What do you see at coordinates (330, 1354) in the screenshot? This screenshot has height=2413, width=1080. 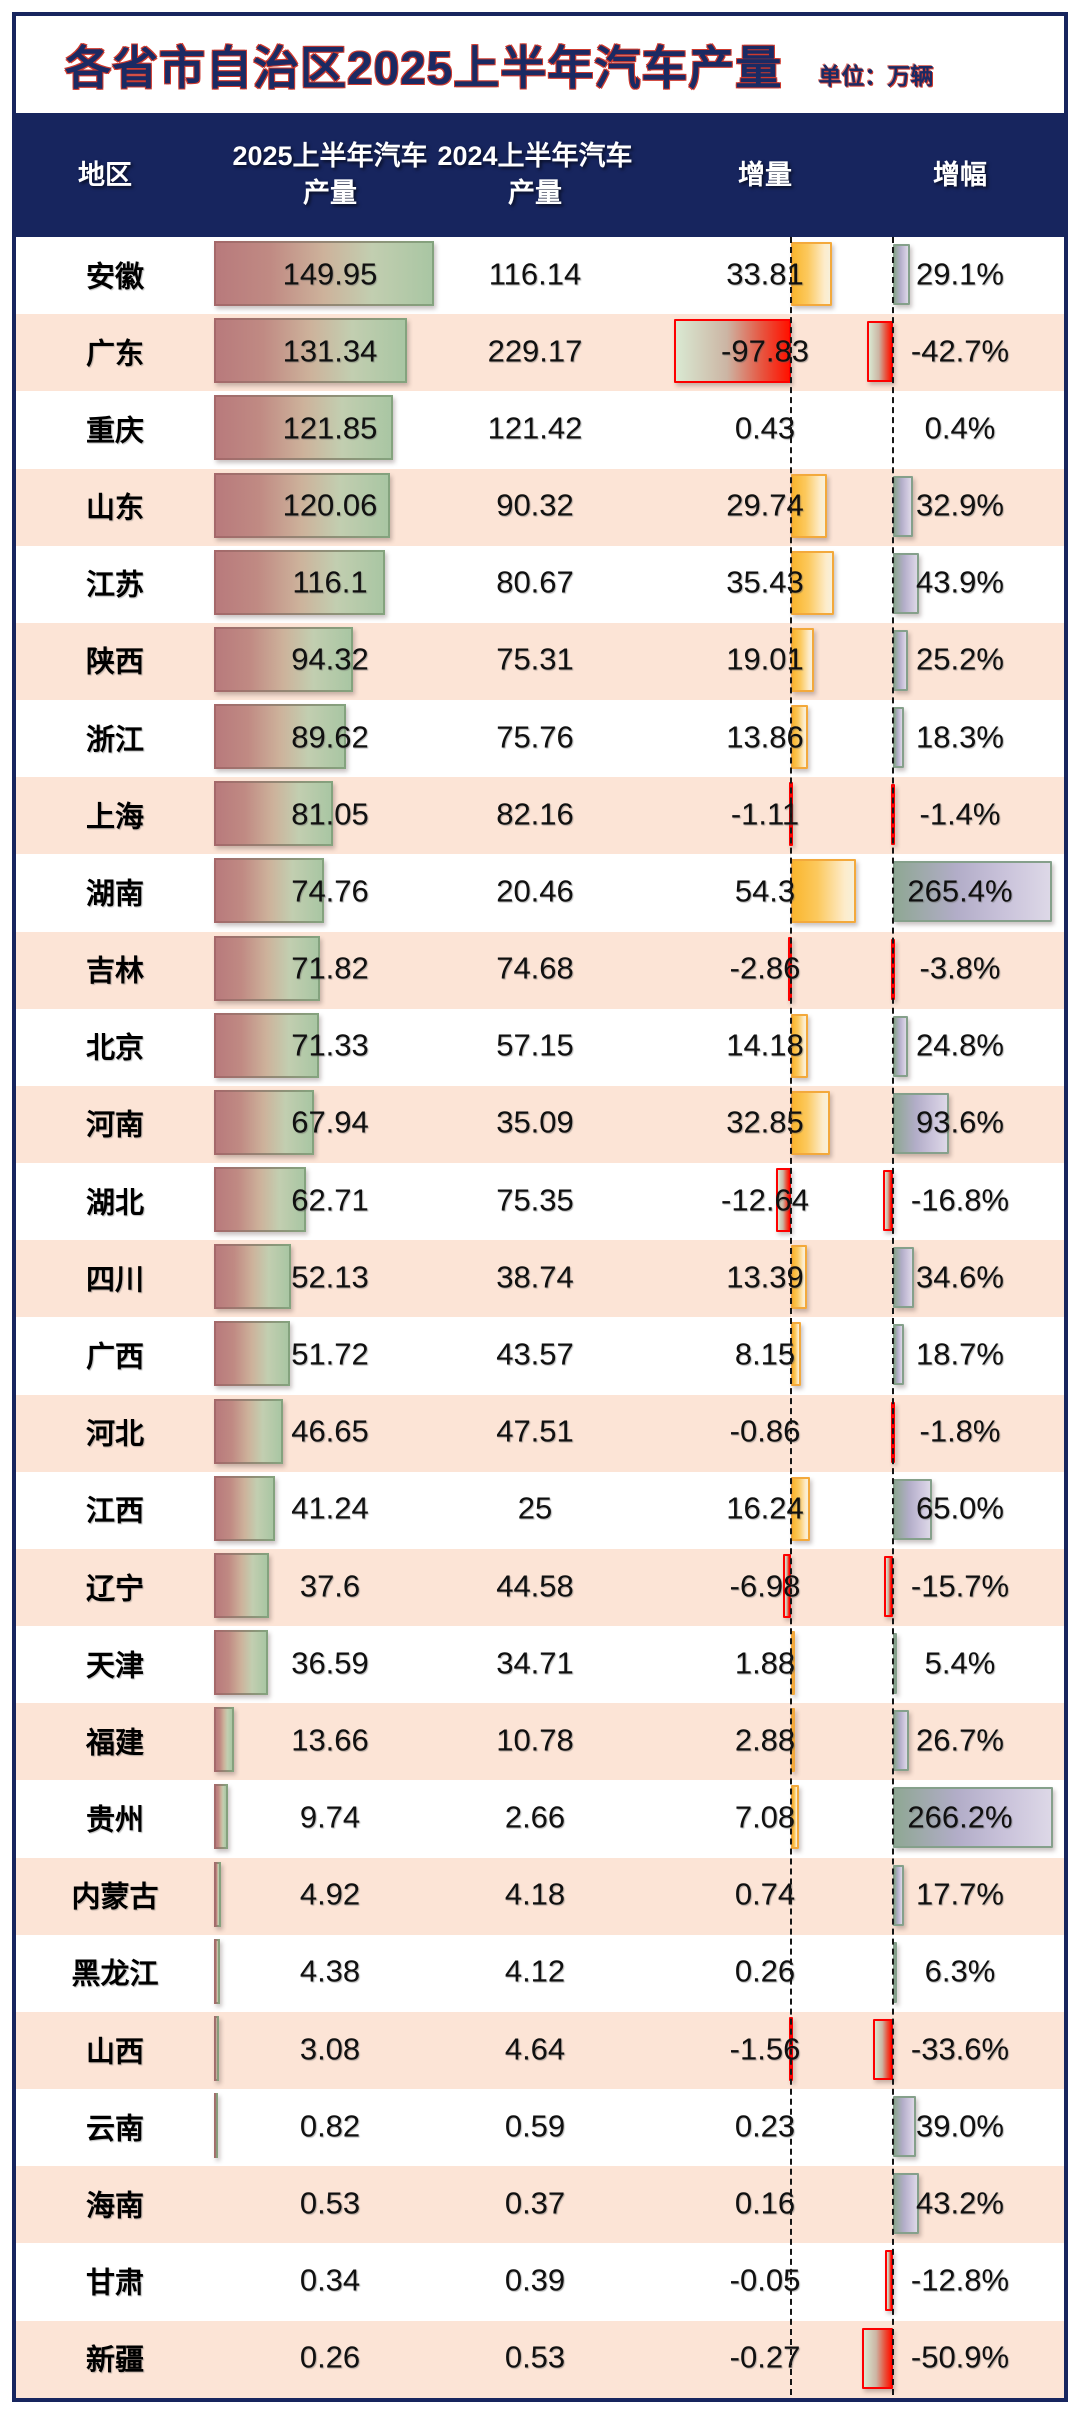 I see `production-2025-value: 51.72` at bounding box center [330, 1354].